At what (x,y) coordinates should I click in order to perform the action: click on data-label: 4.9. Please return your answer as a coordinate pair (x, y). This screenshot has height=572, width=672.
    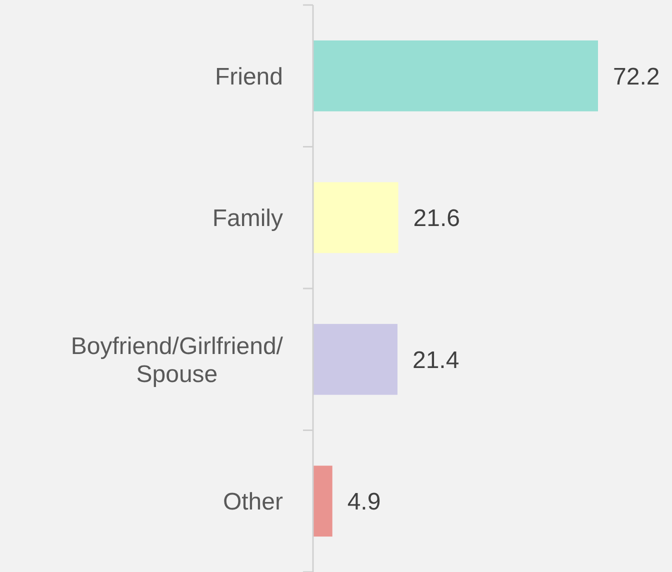
    Looking at the image, I should click on (364, 502).